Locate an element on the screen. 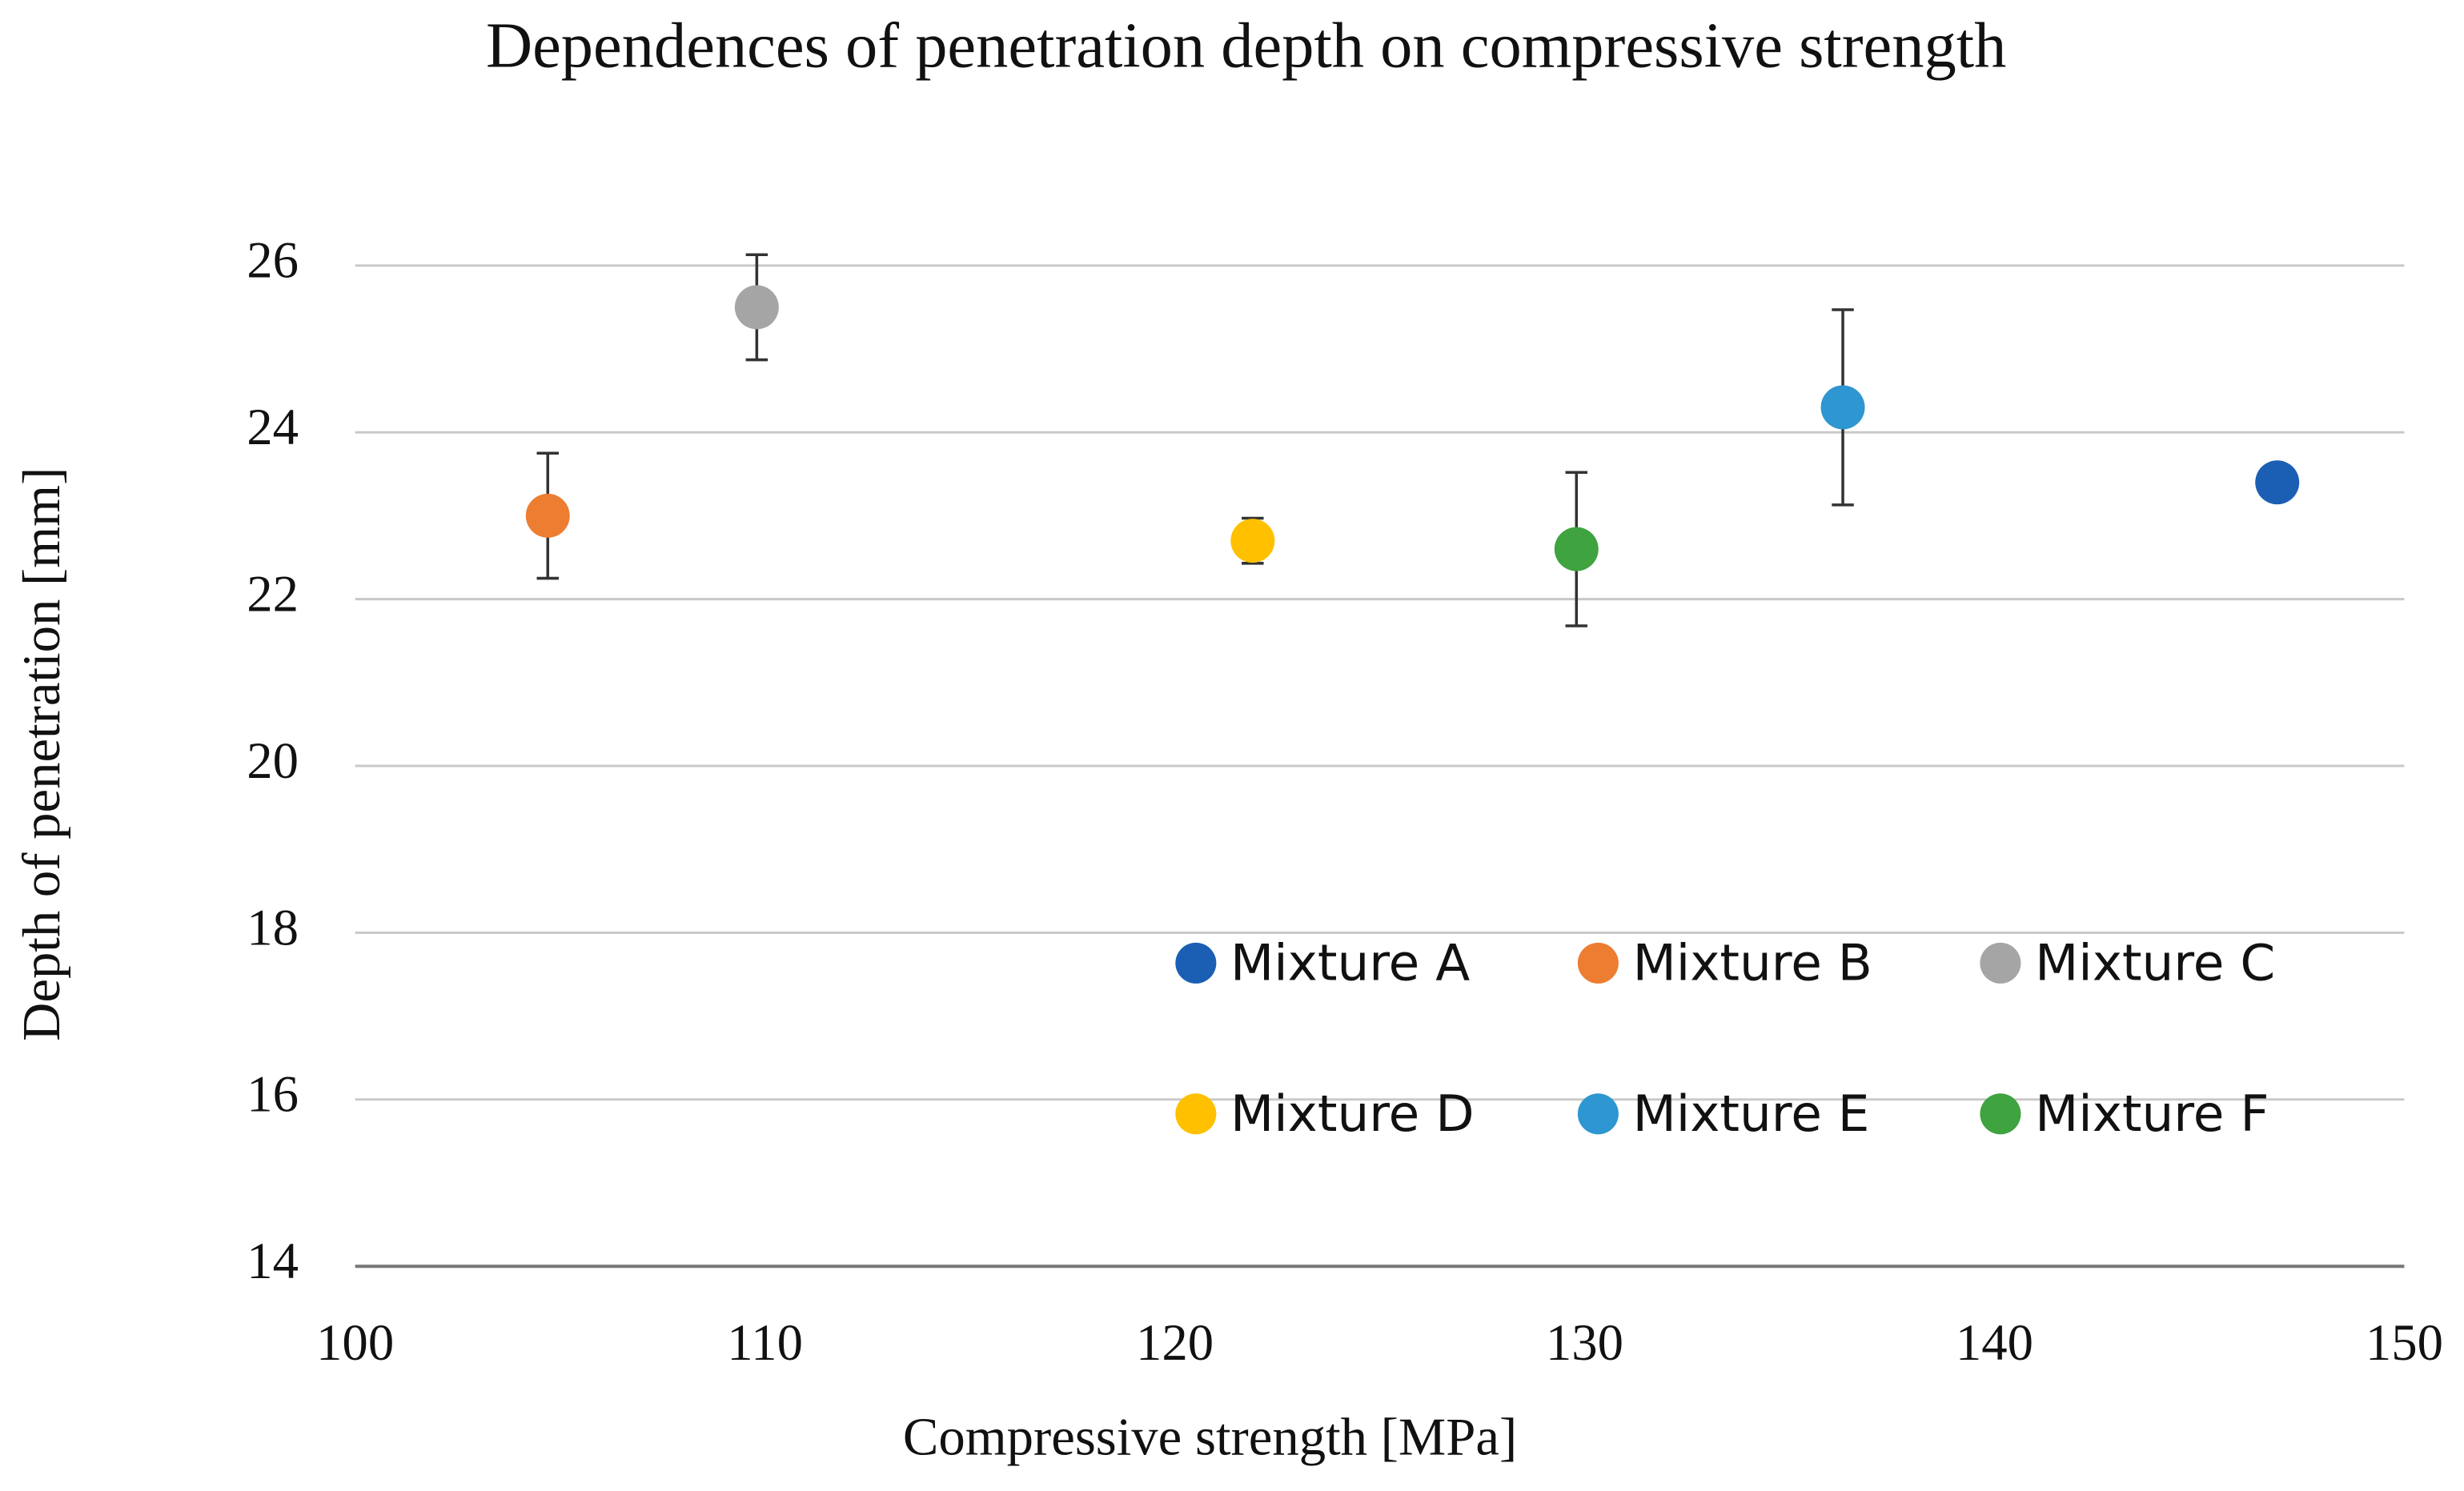 The width and height of the screenshot is (2464, 1491). x-tick-label: 100 is located at coordinates (355, 1343).